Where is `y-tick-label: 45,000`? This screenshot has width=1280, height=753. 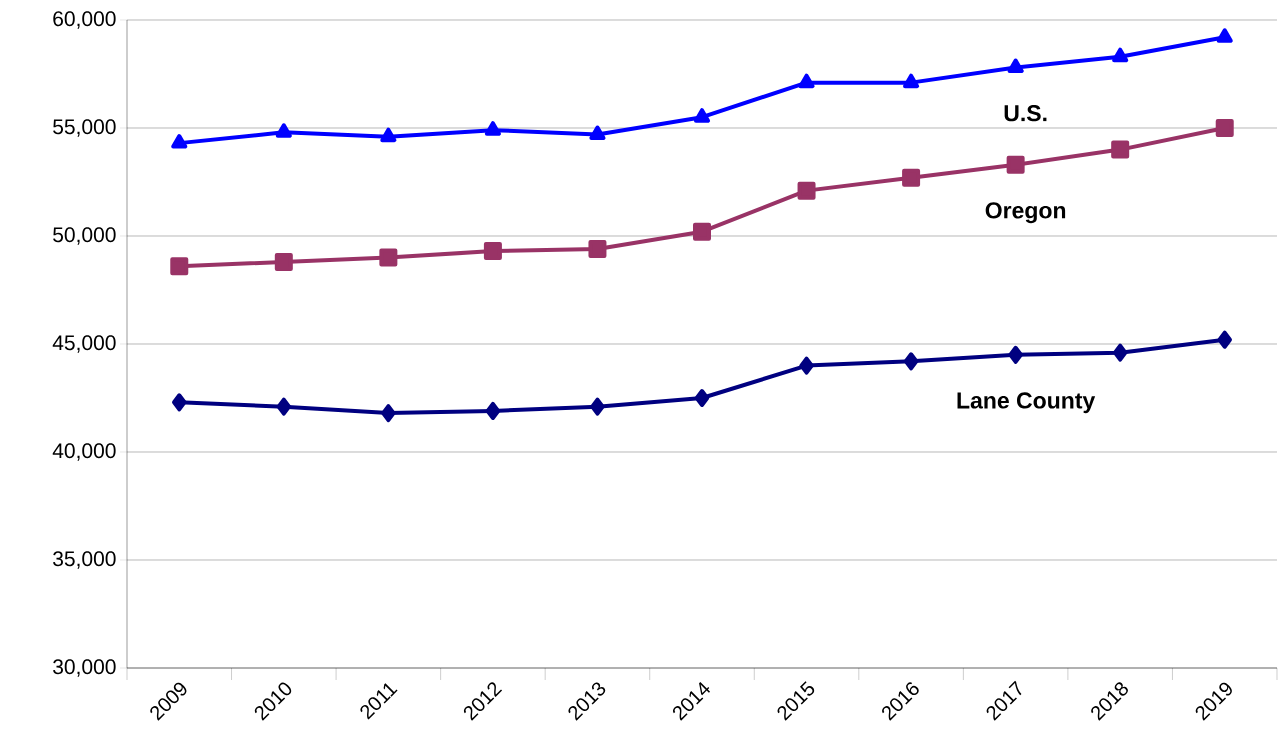 y-tick-label: 45,000 is located at coordinates (84, 344).